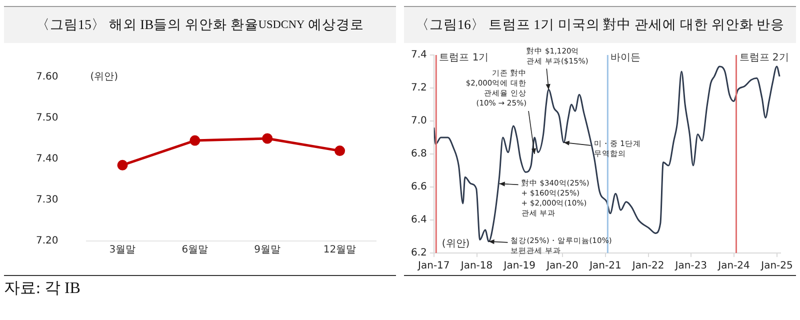 The width and height of the screenshot is (800, 320). Describe the element at coordinates (47, 200) in the screenshot. I see `y-tick-label: 7.30` at that location.